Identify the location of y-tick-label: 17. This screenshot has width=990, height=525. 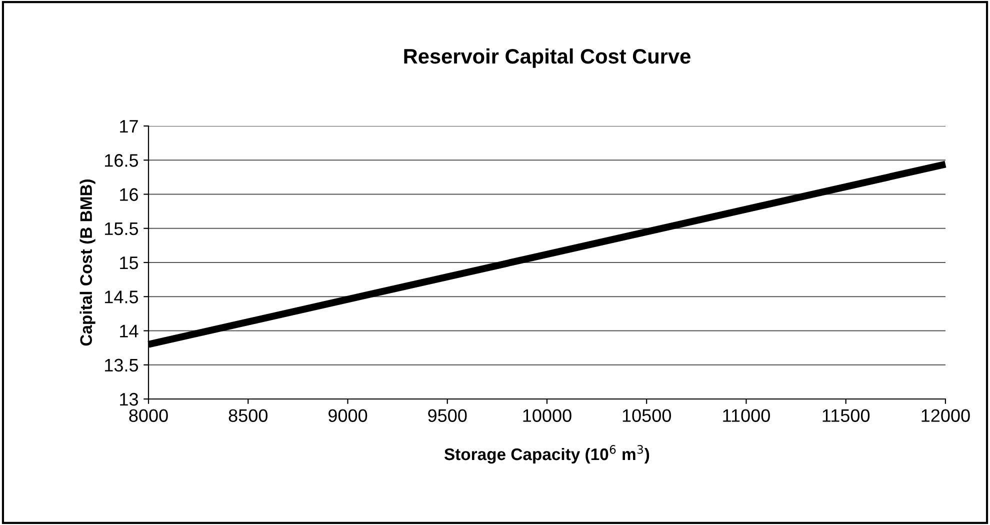
(129, 126).